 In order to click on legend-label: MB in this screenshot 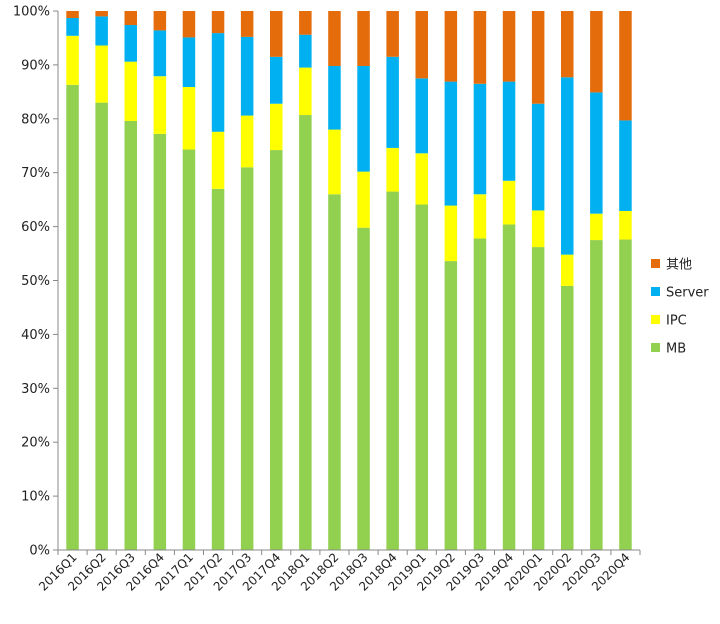, I will do `click(676, 349)`.